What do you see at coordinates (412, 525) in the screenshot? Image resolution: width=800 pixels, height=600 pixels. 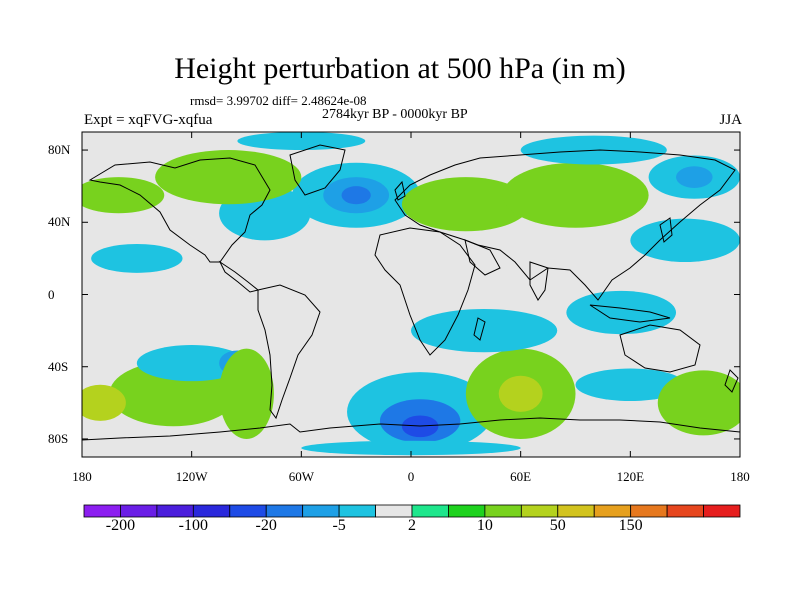 I see `colorbar-label: 2` at bounding box center [412, 525].